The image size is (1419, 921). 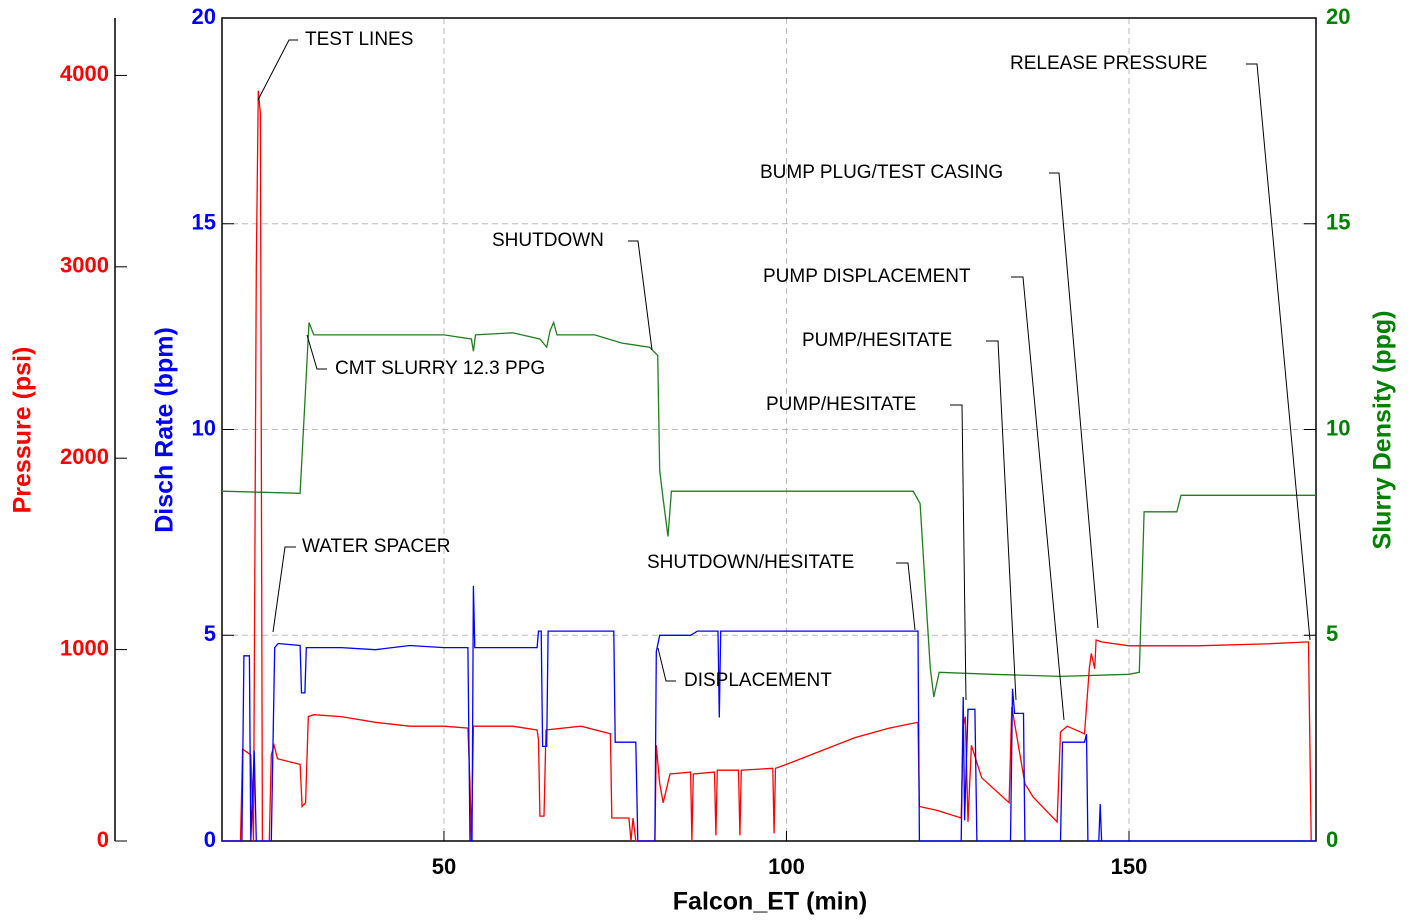 I want to click on annotation: SHUTDOWN/HESITATE, so click(x=750, y=562).